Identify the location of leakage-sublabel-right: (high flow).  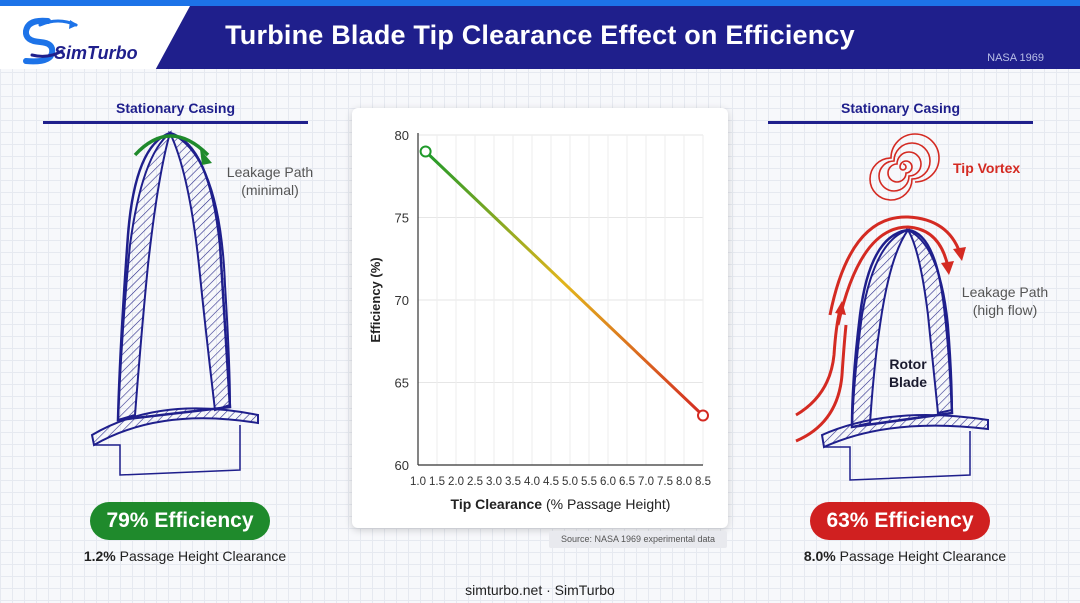
(1005, 310).